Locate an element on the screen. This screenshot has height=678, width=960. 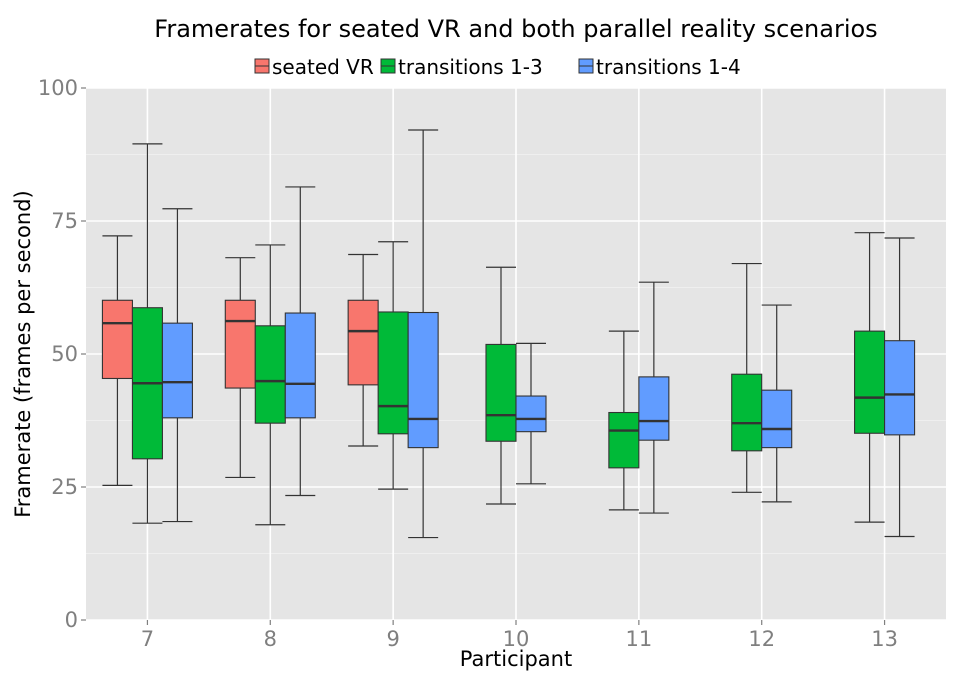
y-tick-label: 25 is located at coordinates (64, 487).